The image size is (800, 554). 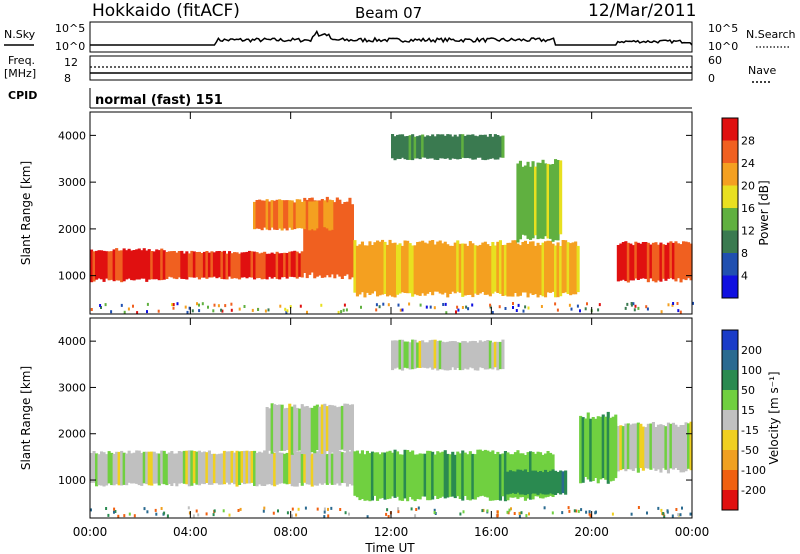 I want to click on y-tick-label: 4000, so click(x=72, y=135).